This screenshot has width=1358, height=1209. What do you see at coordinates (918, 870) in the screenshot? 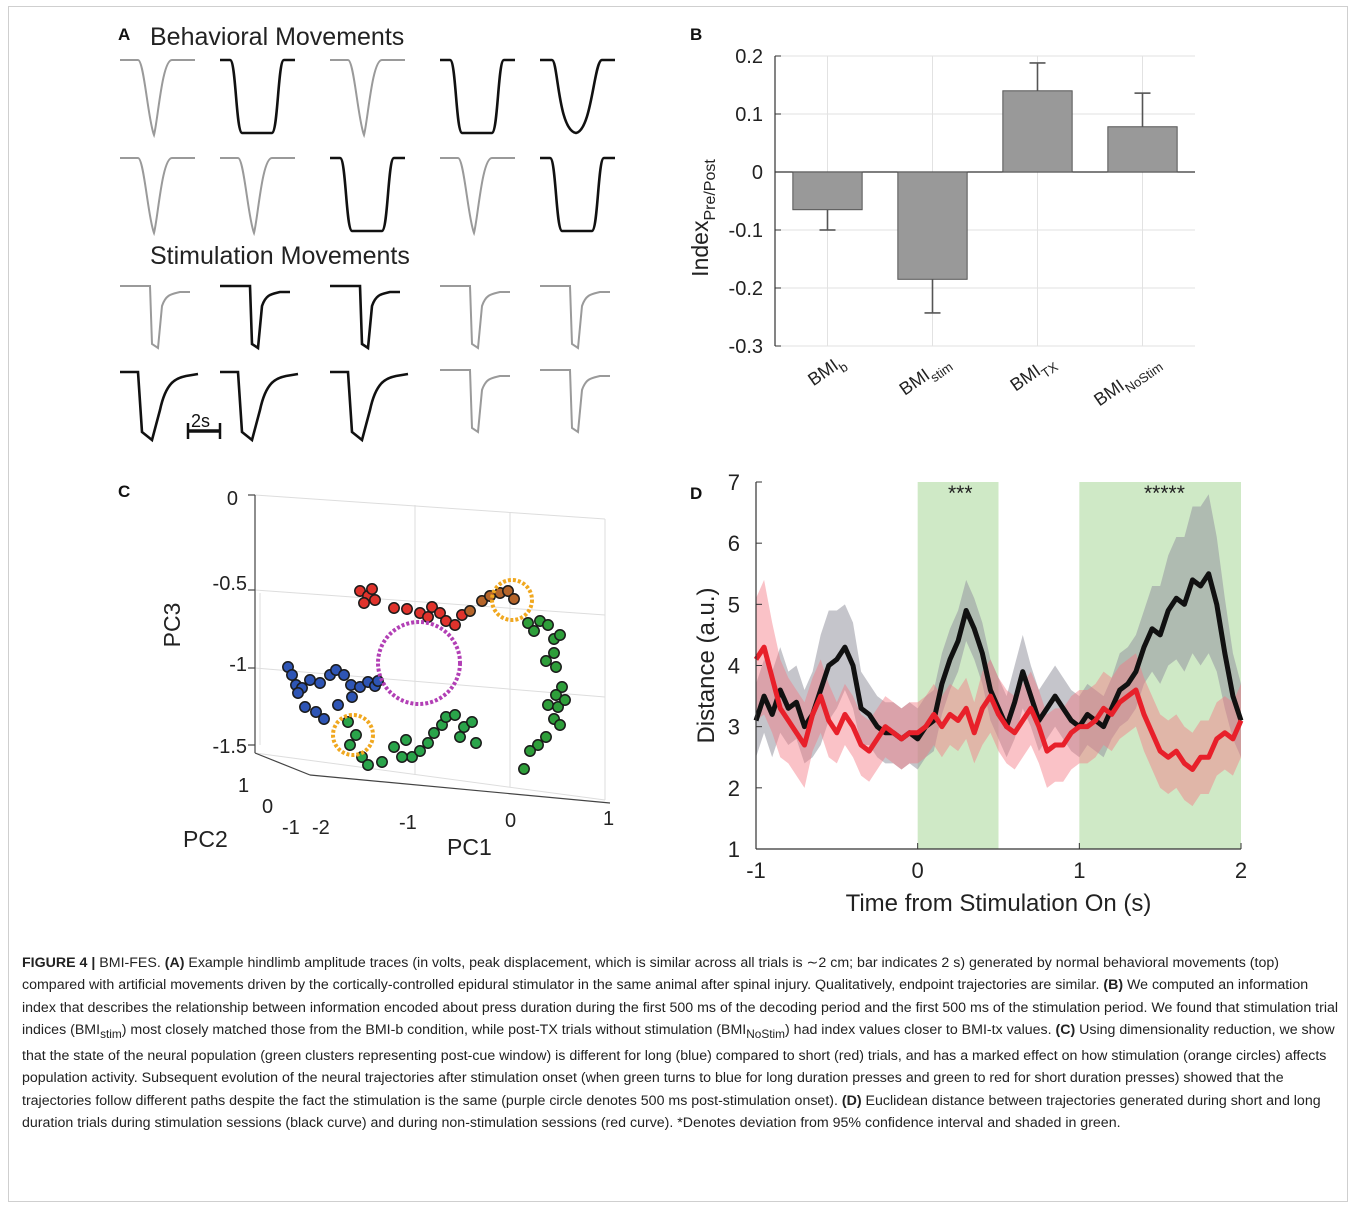
I see `d-x-tick-label: 0` at bounding box center [918, 870].